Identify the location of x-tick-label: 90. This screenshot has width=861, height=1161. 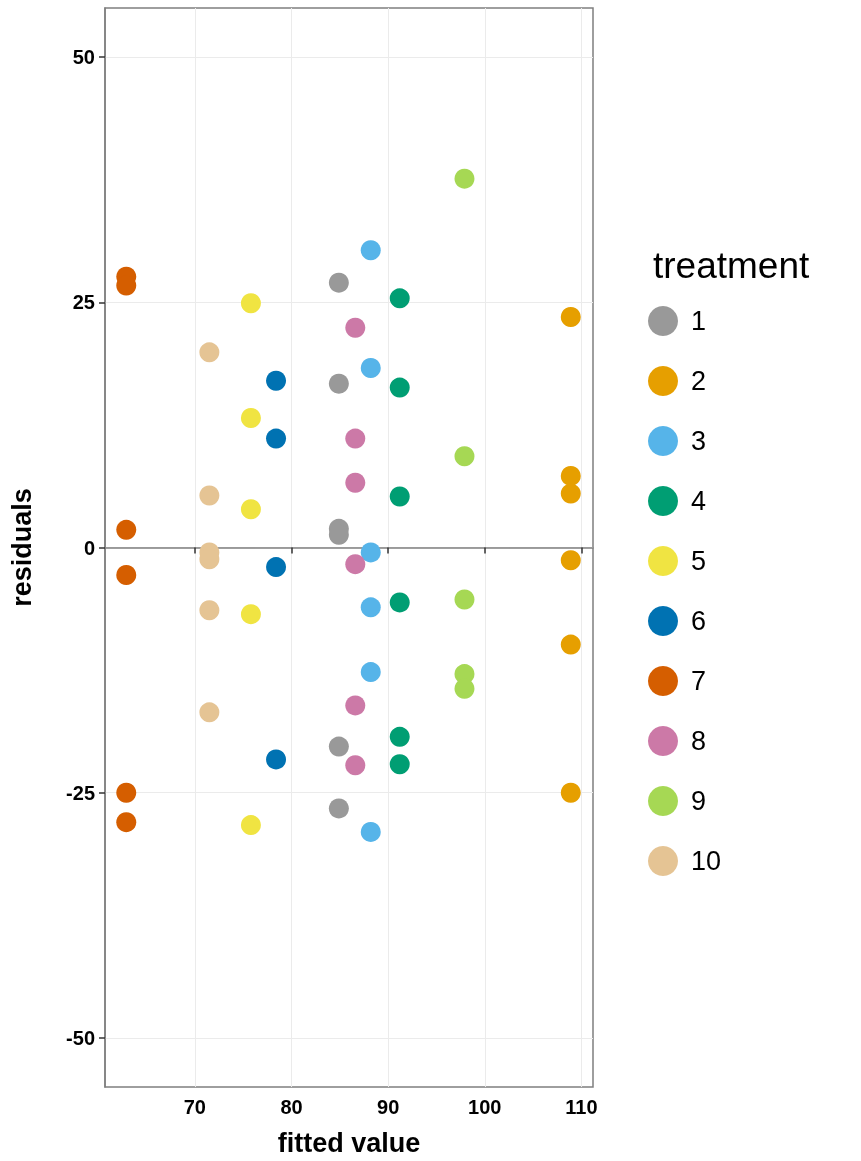
(388, 1107).